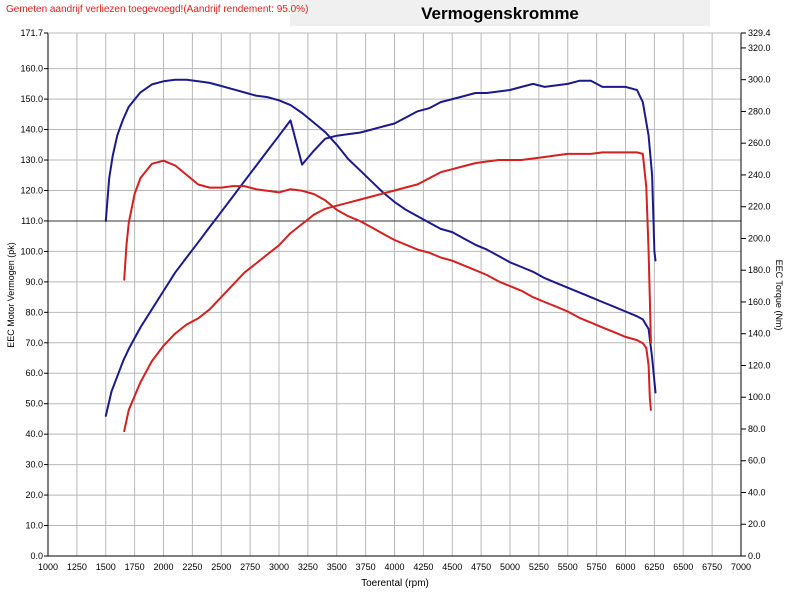 The height and width of the screenshot is (600, 800). Describe the element at coordinates (597, 567) in the screenshot. I see `x-tick-label: 5750` at that location.